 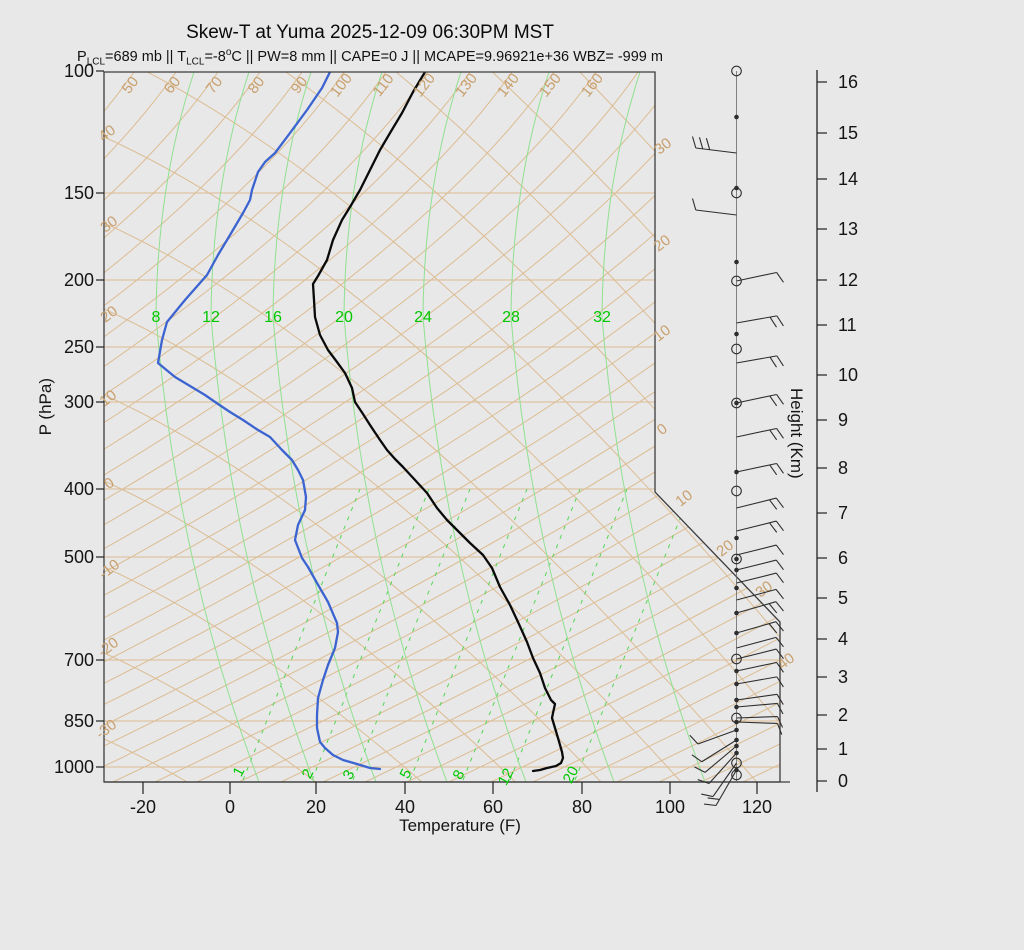 What do you see at coordinates (736, 436) in the screenshot?
I see `wind-barb-column` at bounding box center [736, 436].